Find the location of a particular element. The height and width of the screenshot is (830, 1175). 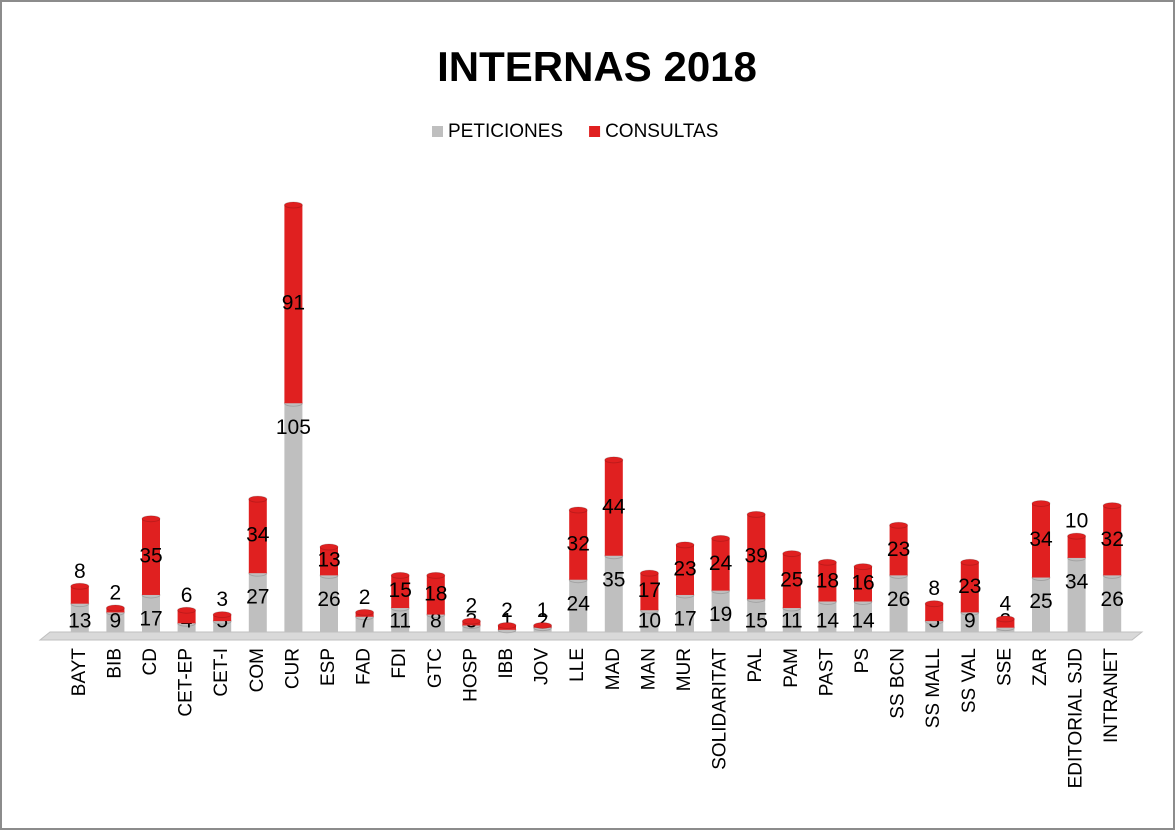

data-label: 27 is located at coordinates (257, 597).